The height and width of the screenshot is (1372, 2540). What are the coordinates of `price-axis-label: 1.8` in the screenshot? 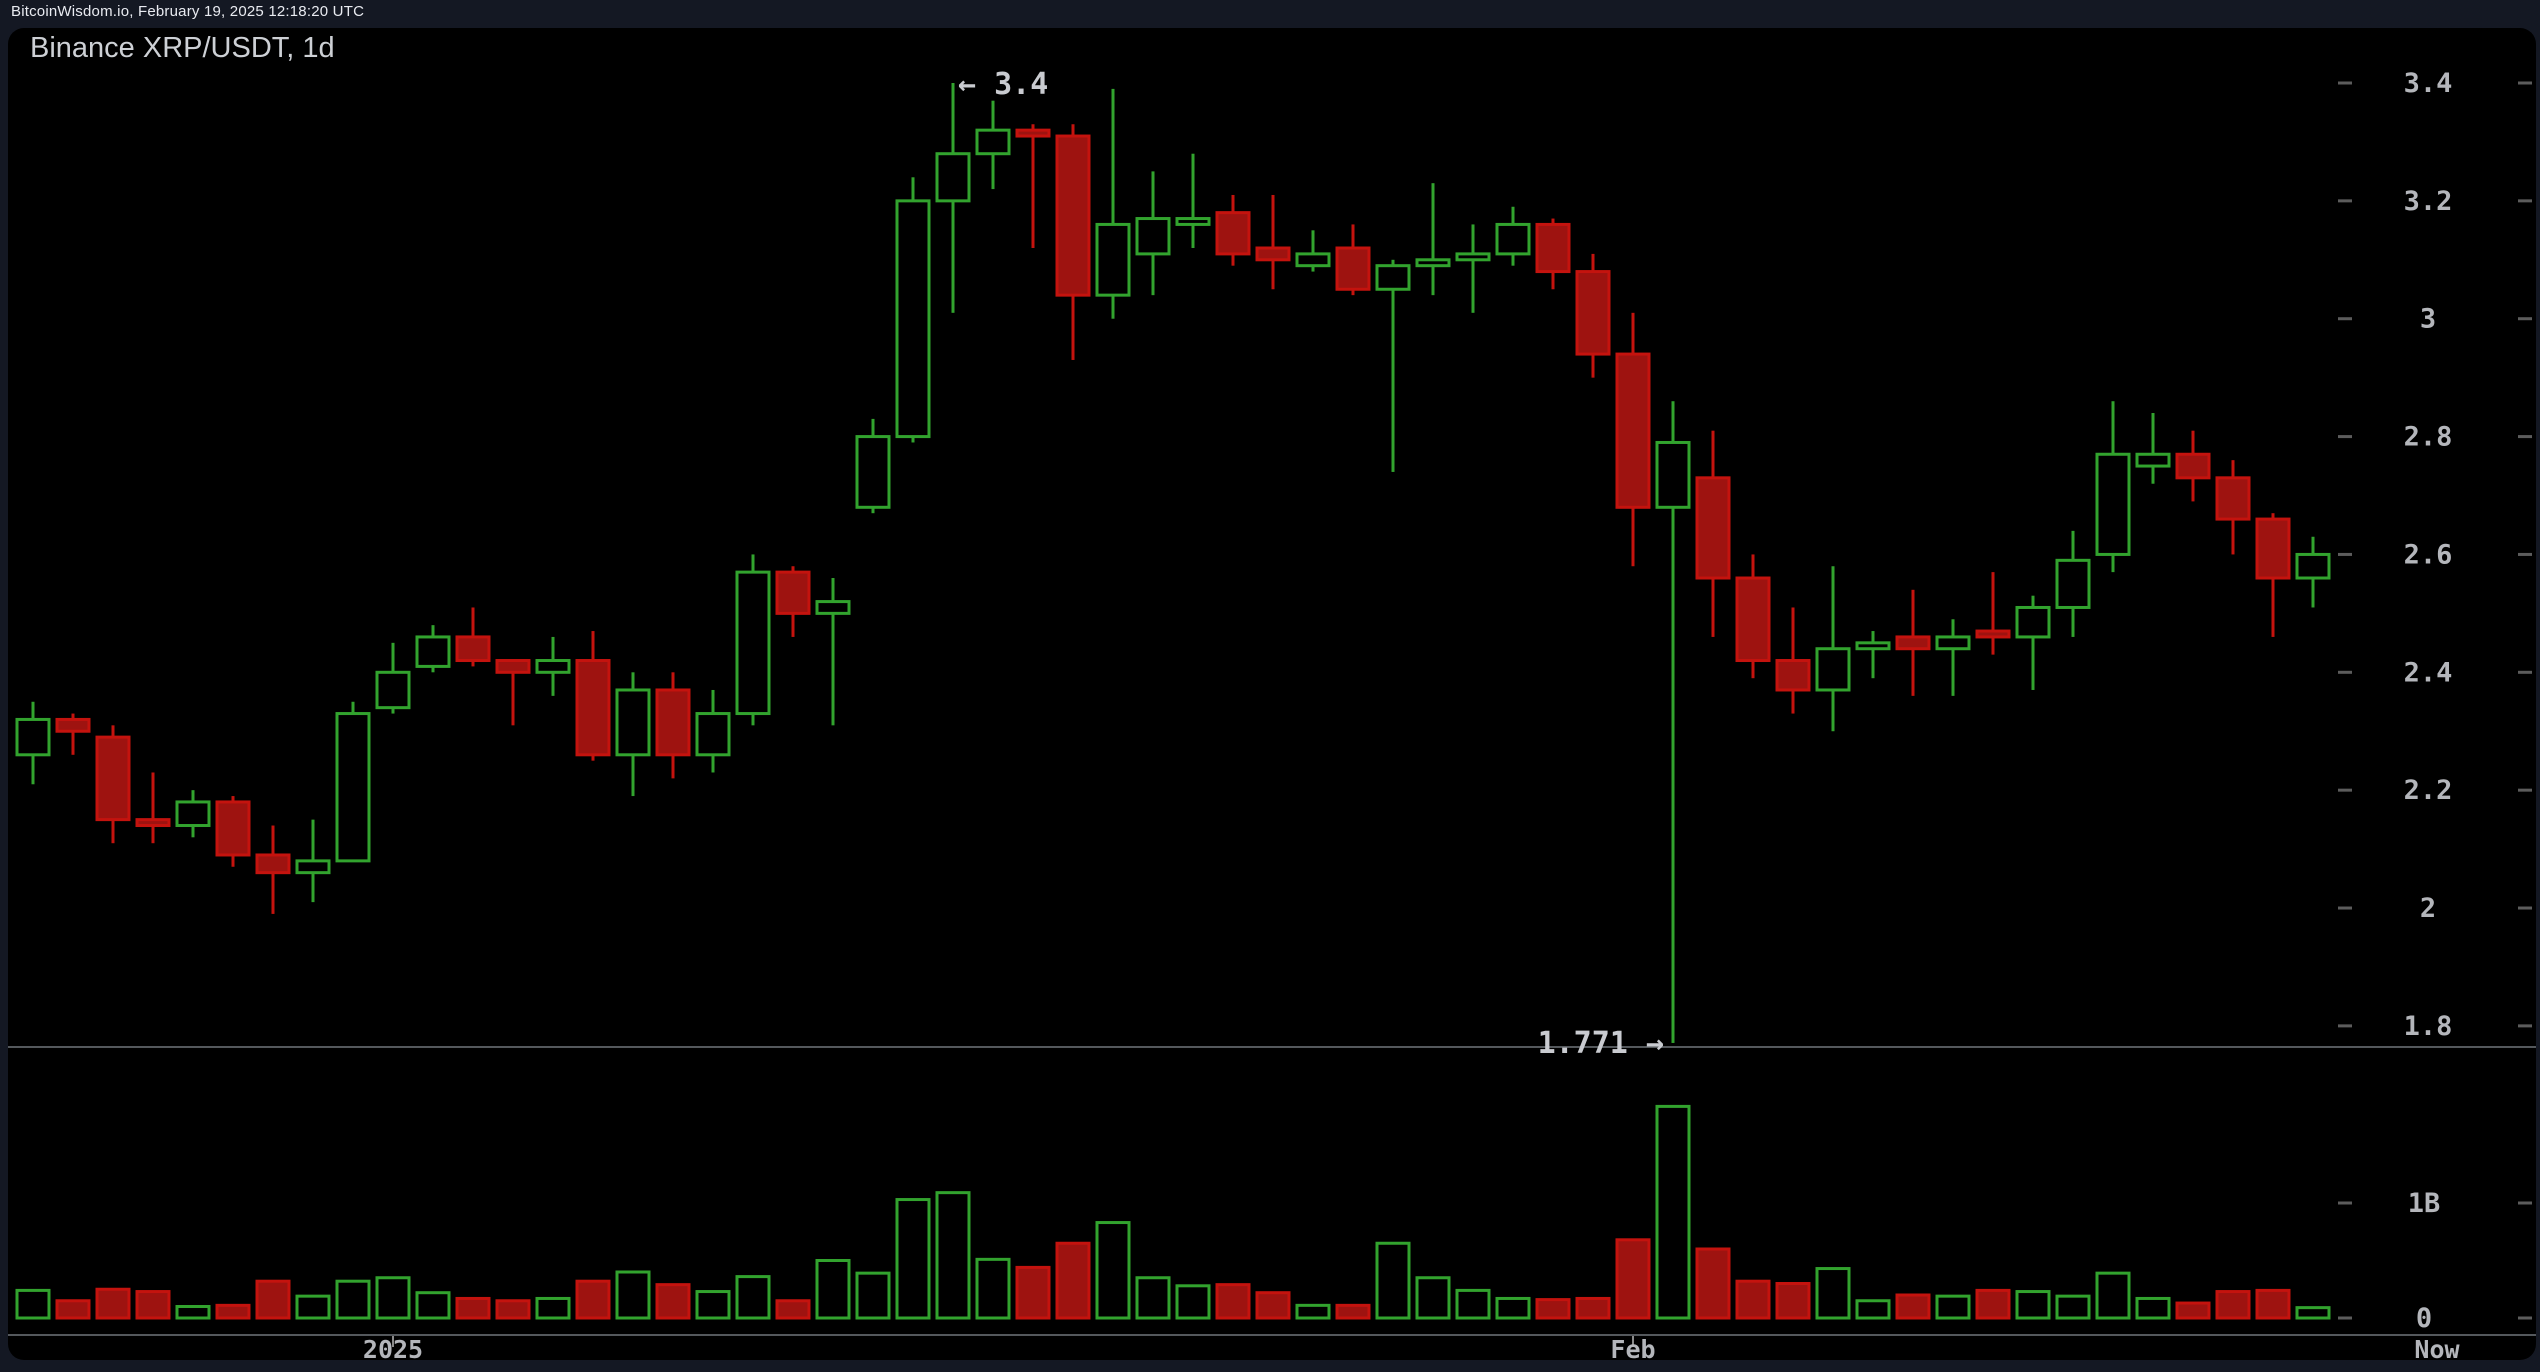 It's located at (2428, 1026).